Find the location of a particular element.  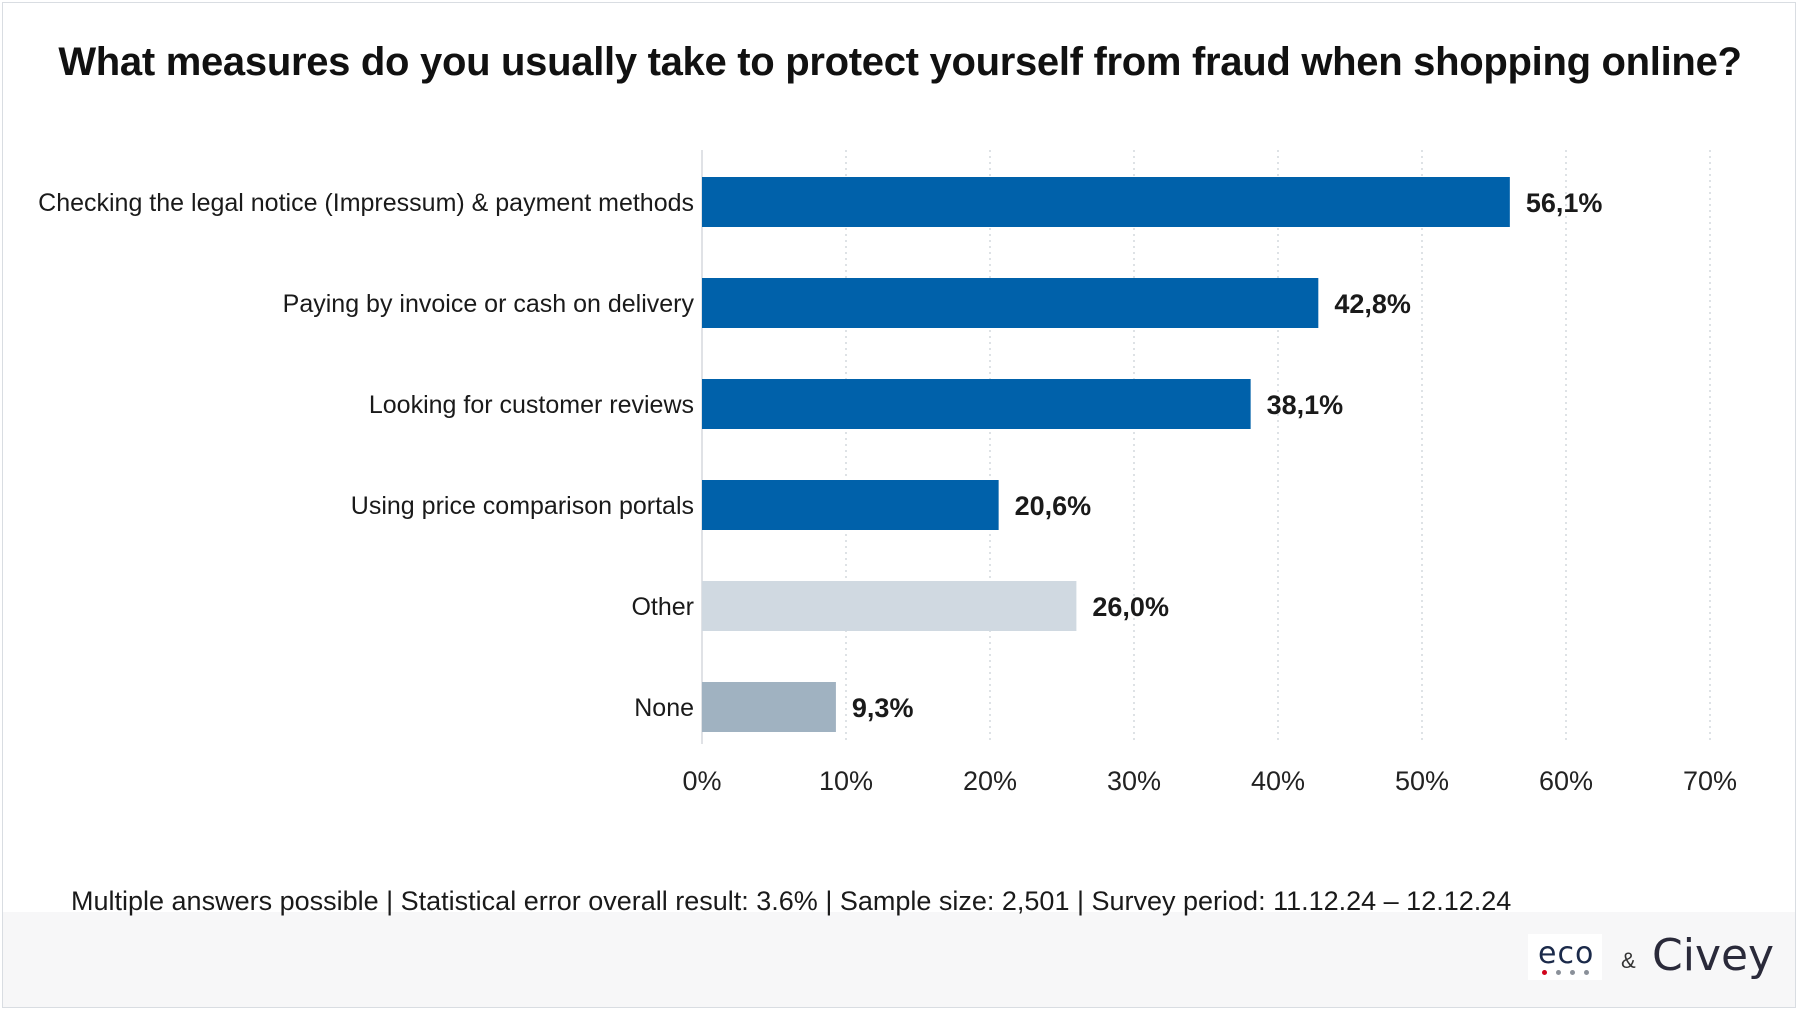

civey-logo: Civey is located at coordinates (1713, 955).